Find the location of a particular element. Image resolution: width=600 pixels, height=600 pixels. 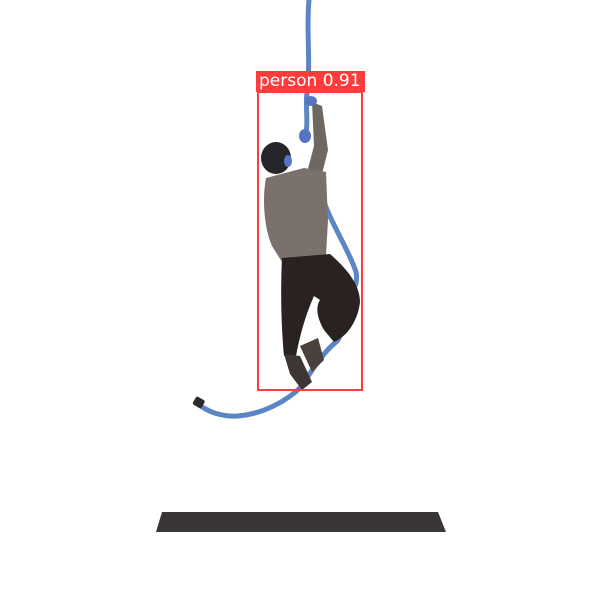

climber-top-hand is located at coordinates (311, 101).